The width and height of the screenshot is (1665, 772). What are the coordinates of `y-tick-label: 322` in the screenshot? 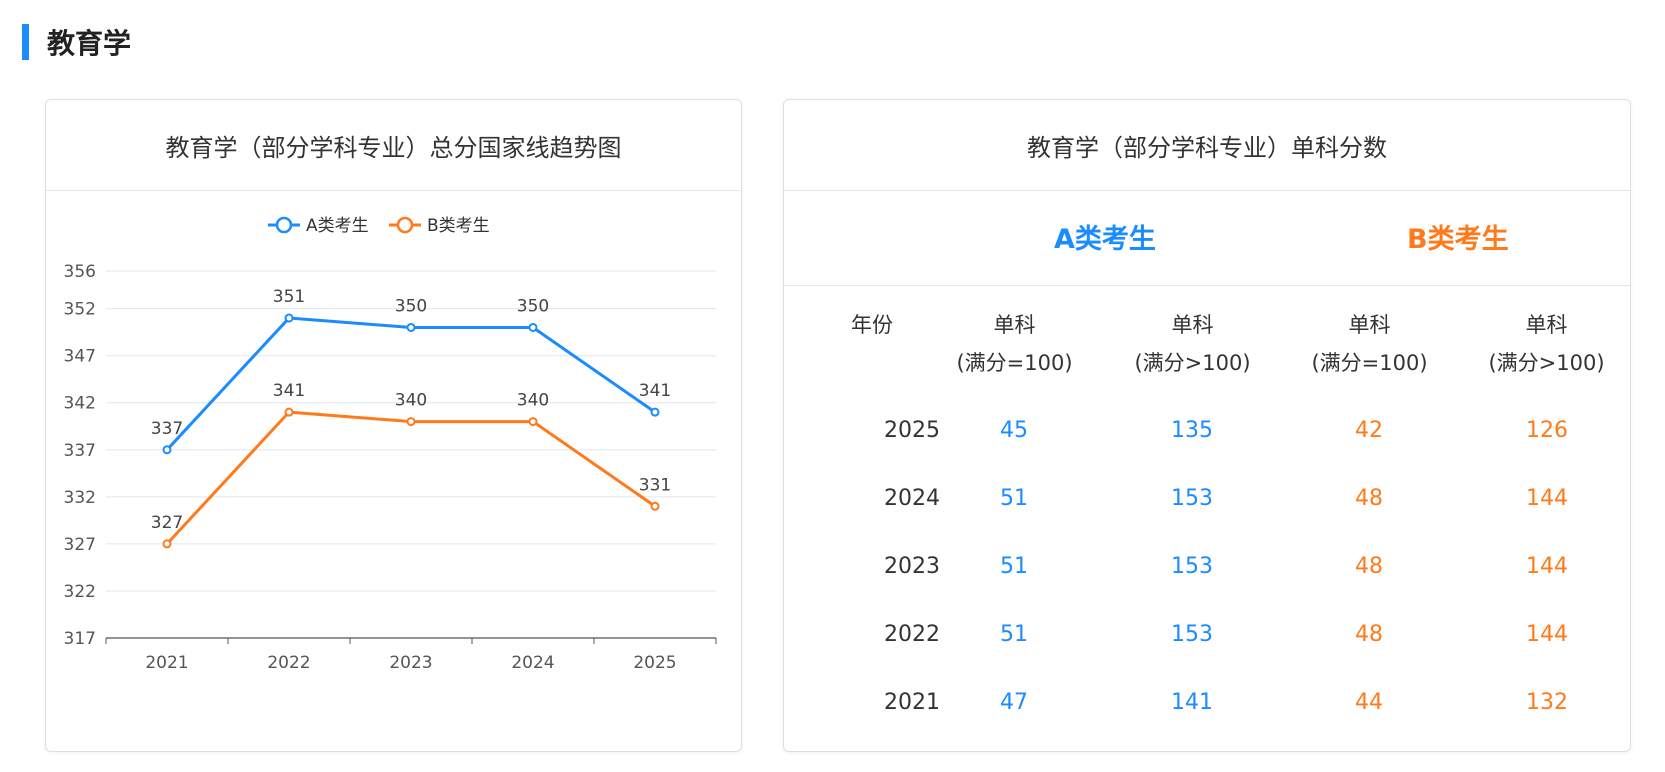 It's located at (80, 592).